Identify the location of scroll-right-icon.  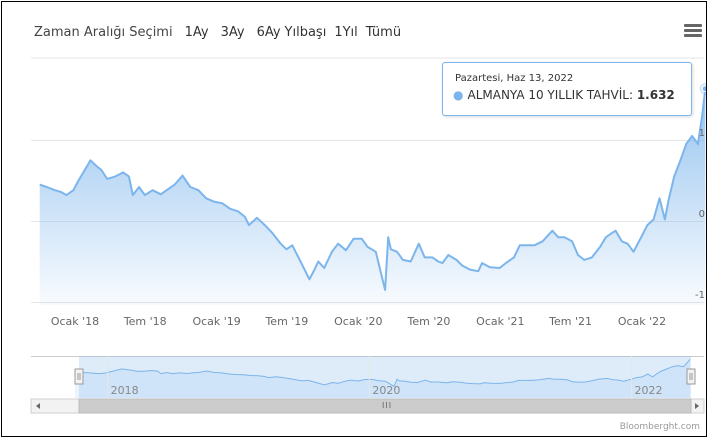
(697, 406).